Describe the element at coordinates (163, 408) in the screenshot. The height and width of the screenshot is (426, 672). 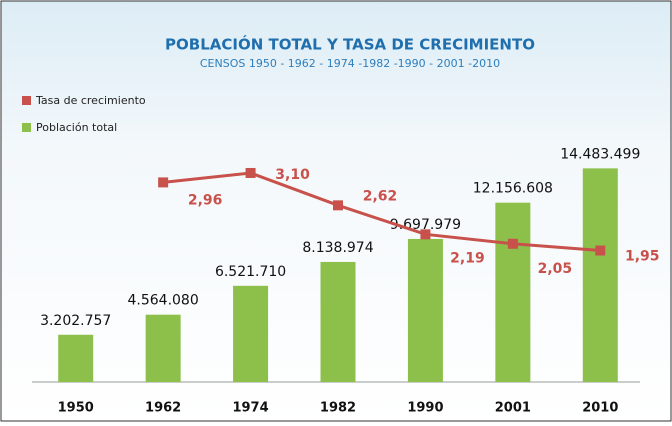
I see `x-tick-label: 1962` at that location.